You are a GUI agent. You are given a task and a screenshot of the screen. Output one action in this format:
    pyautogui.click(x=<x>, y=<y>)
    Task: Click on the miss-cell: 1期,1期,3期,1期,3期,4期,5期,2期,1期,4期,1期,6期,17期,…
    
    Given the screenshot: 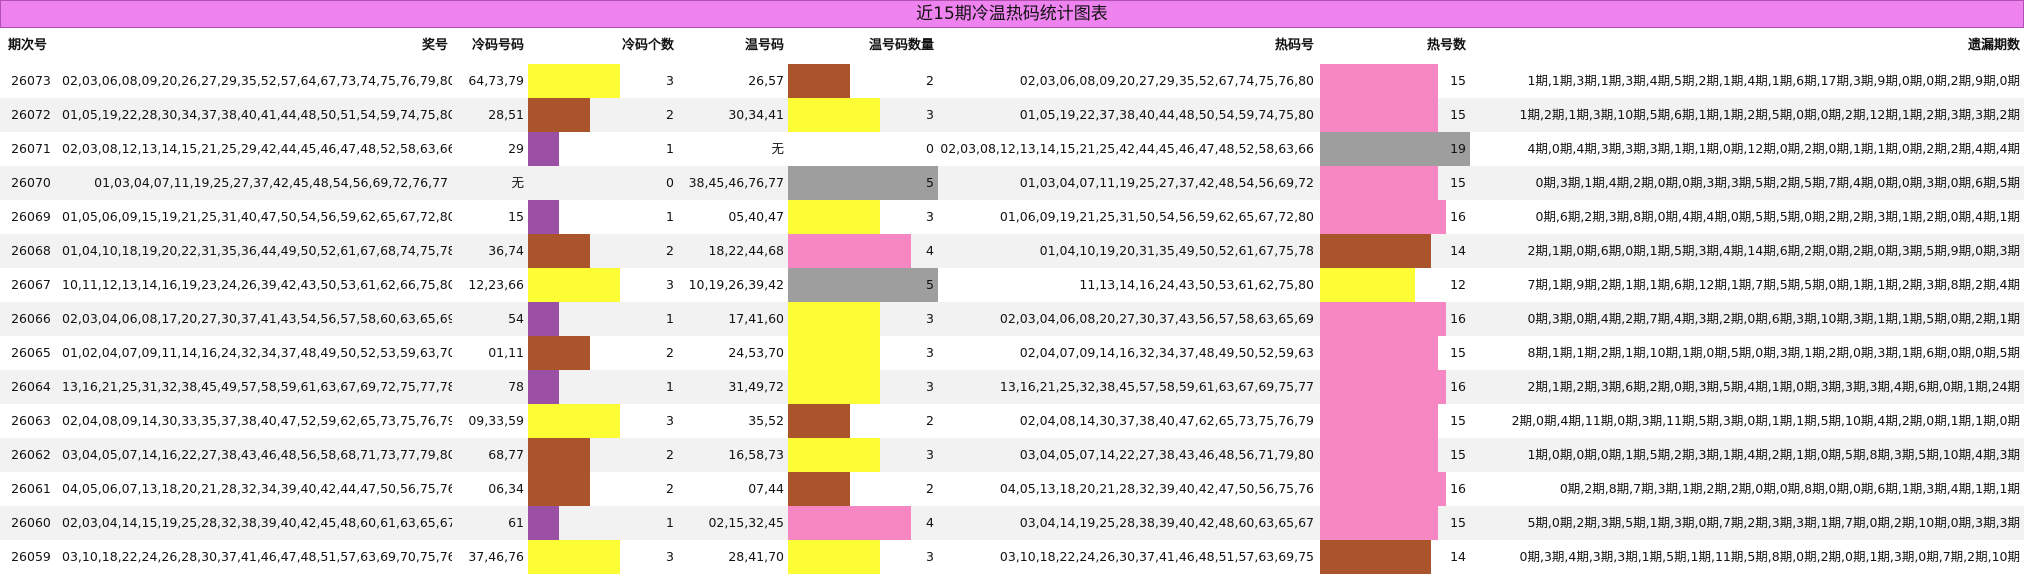 What is the action you would take?
    pyautogui.click(x=1773, y=80)
    